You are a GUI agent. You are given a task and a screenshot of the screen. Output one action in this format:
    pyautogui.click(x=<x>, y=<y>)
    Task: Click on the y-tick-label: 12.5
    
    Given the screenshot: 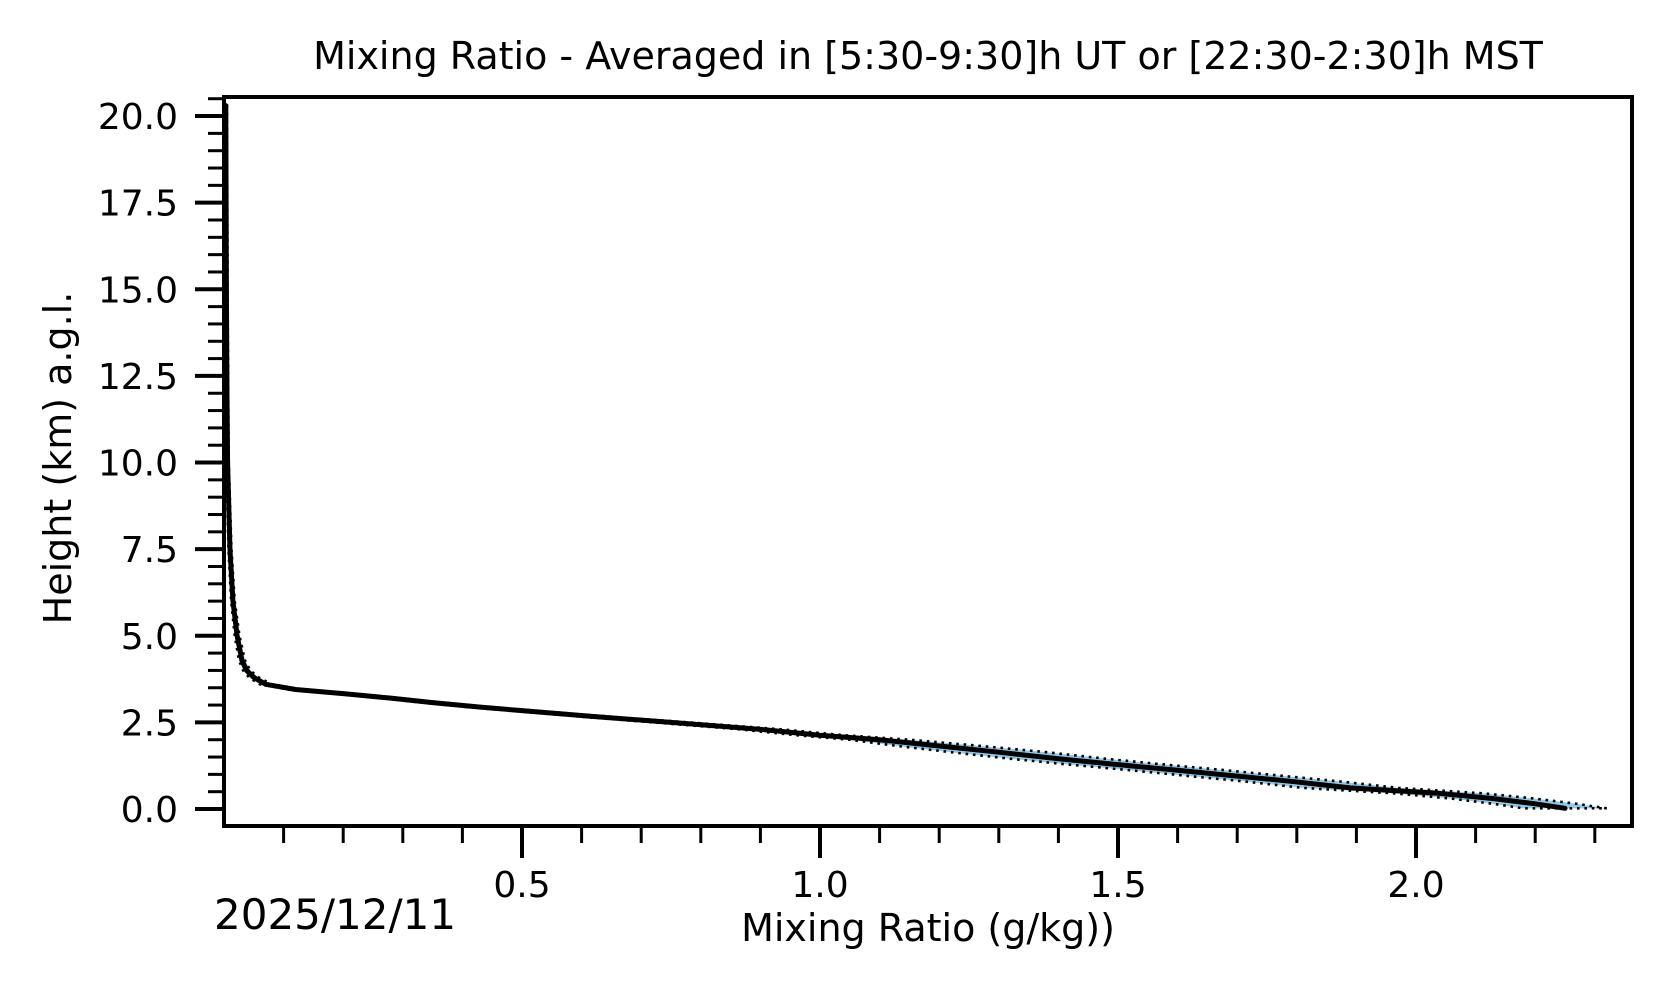 What is the action you would take?
    pyautogui.click(x=138, y=377)
    